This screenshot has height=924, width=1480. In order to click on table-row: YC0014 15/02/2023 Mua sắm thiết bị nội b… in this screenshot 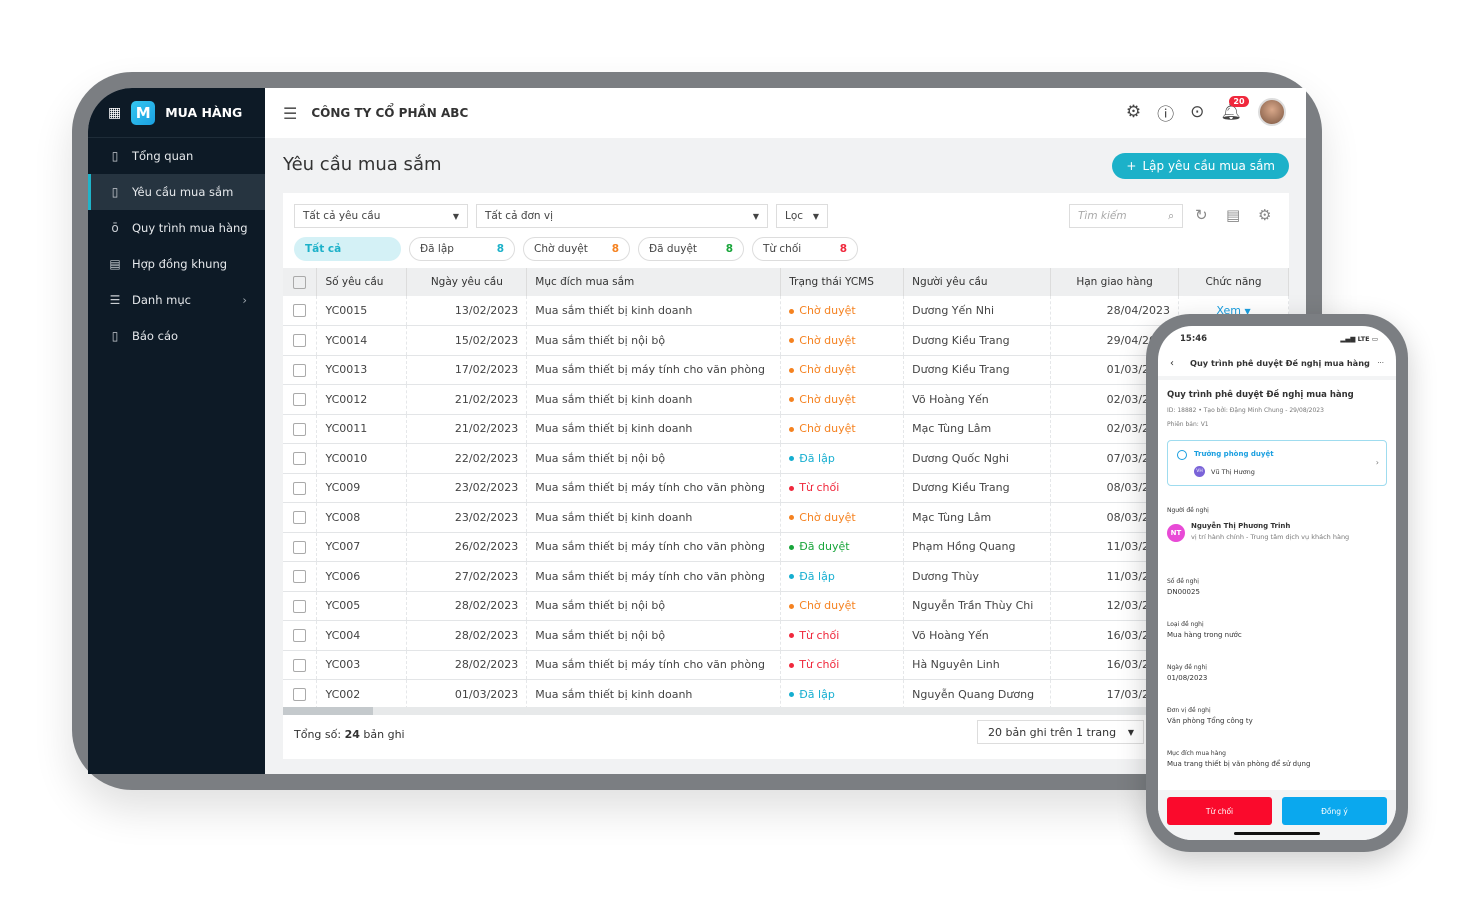, I will do `click(786, 340)`.